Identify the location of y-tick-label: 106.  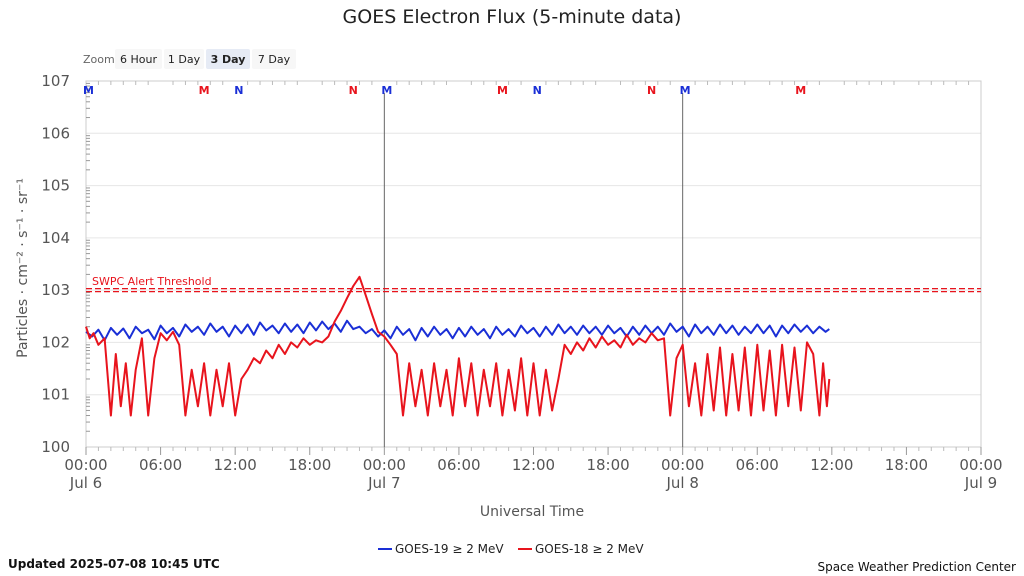
(55, 133).